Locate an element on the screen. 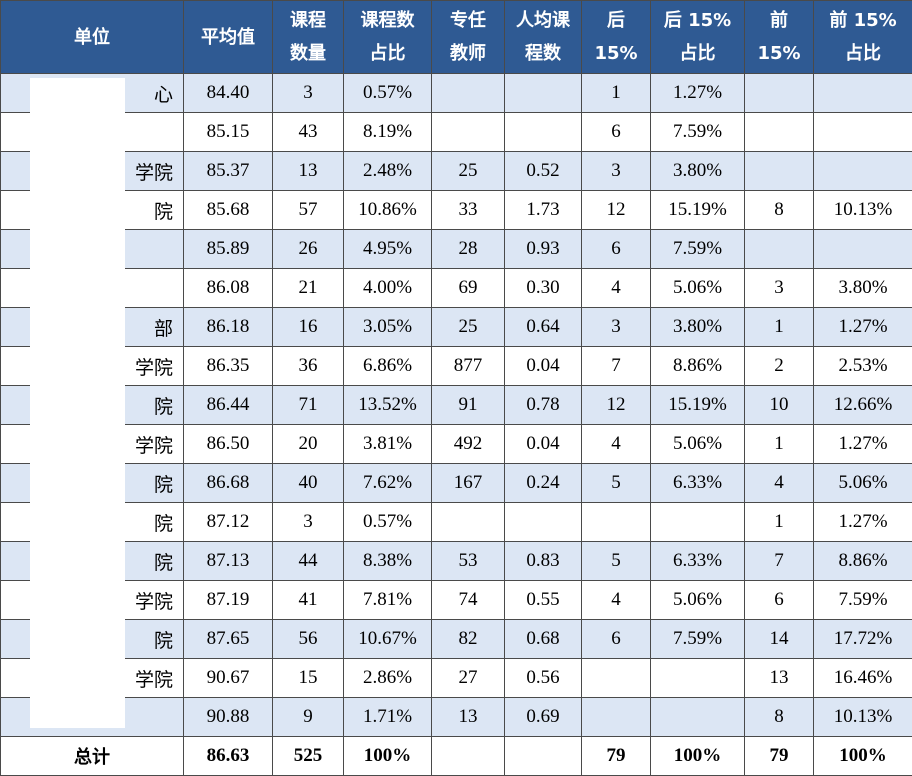 Image resolution: width=912 pixels, height=776 pixels. header-bottom-15-share: 后 15%占比 is located at coordinates (698, 37).